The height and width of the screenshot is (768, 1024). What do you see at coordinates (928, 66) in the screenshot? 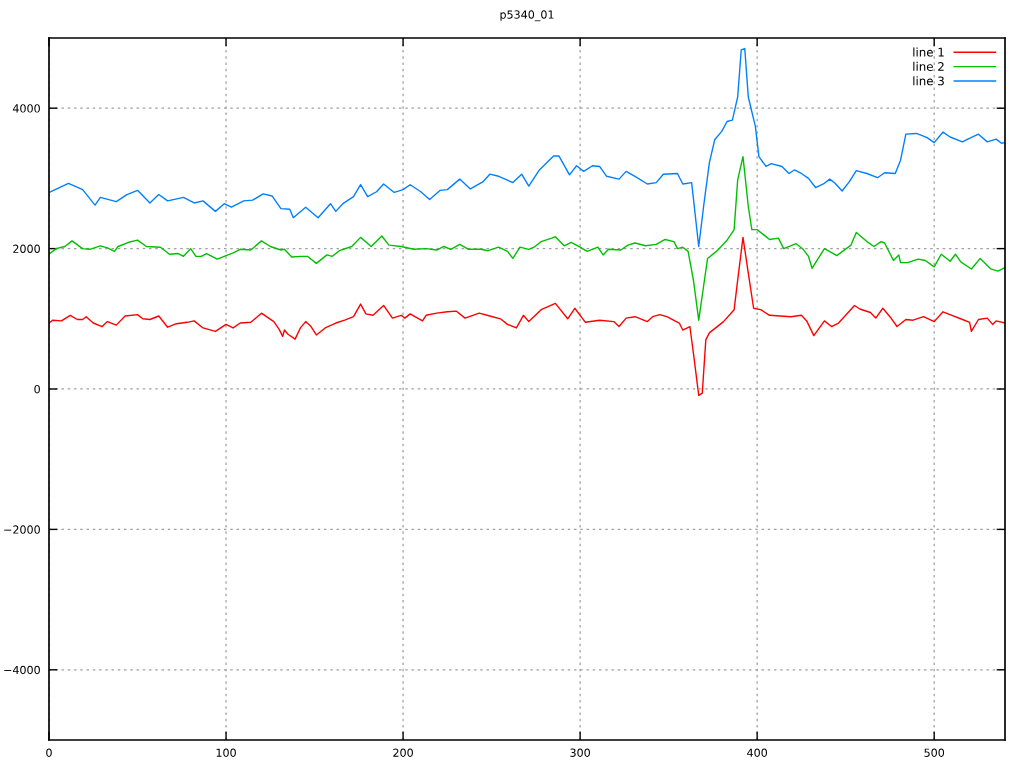
I see `legend-label: line 2` at bounding box center [928, 66].